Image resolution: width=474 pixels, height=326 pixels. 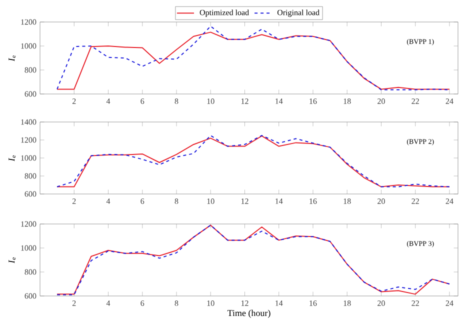 What do you see at coordinates (224, 13) in the screenshot?
I see `legend-label: Optimized load` at bounding box center [224, 13].